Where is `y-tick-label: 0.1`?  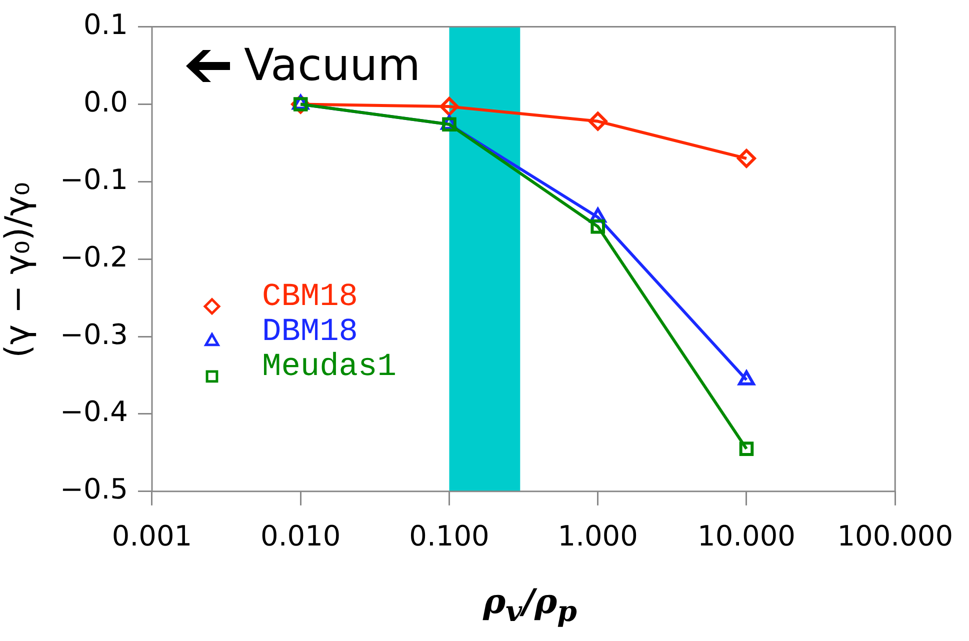
y-tick-label: 0.1 is located at coordinates (105, 25).